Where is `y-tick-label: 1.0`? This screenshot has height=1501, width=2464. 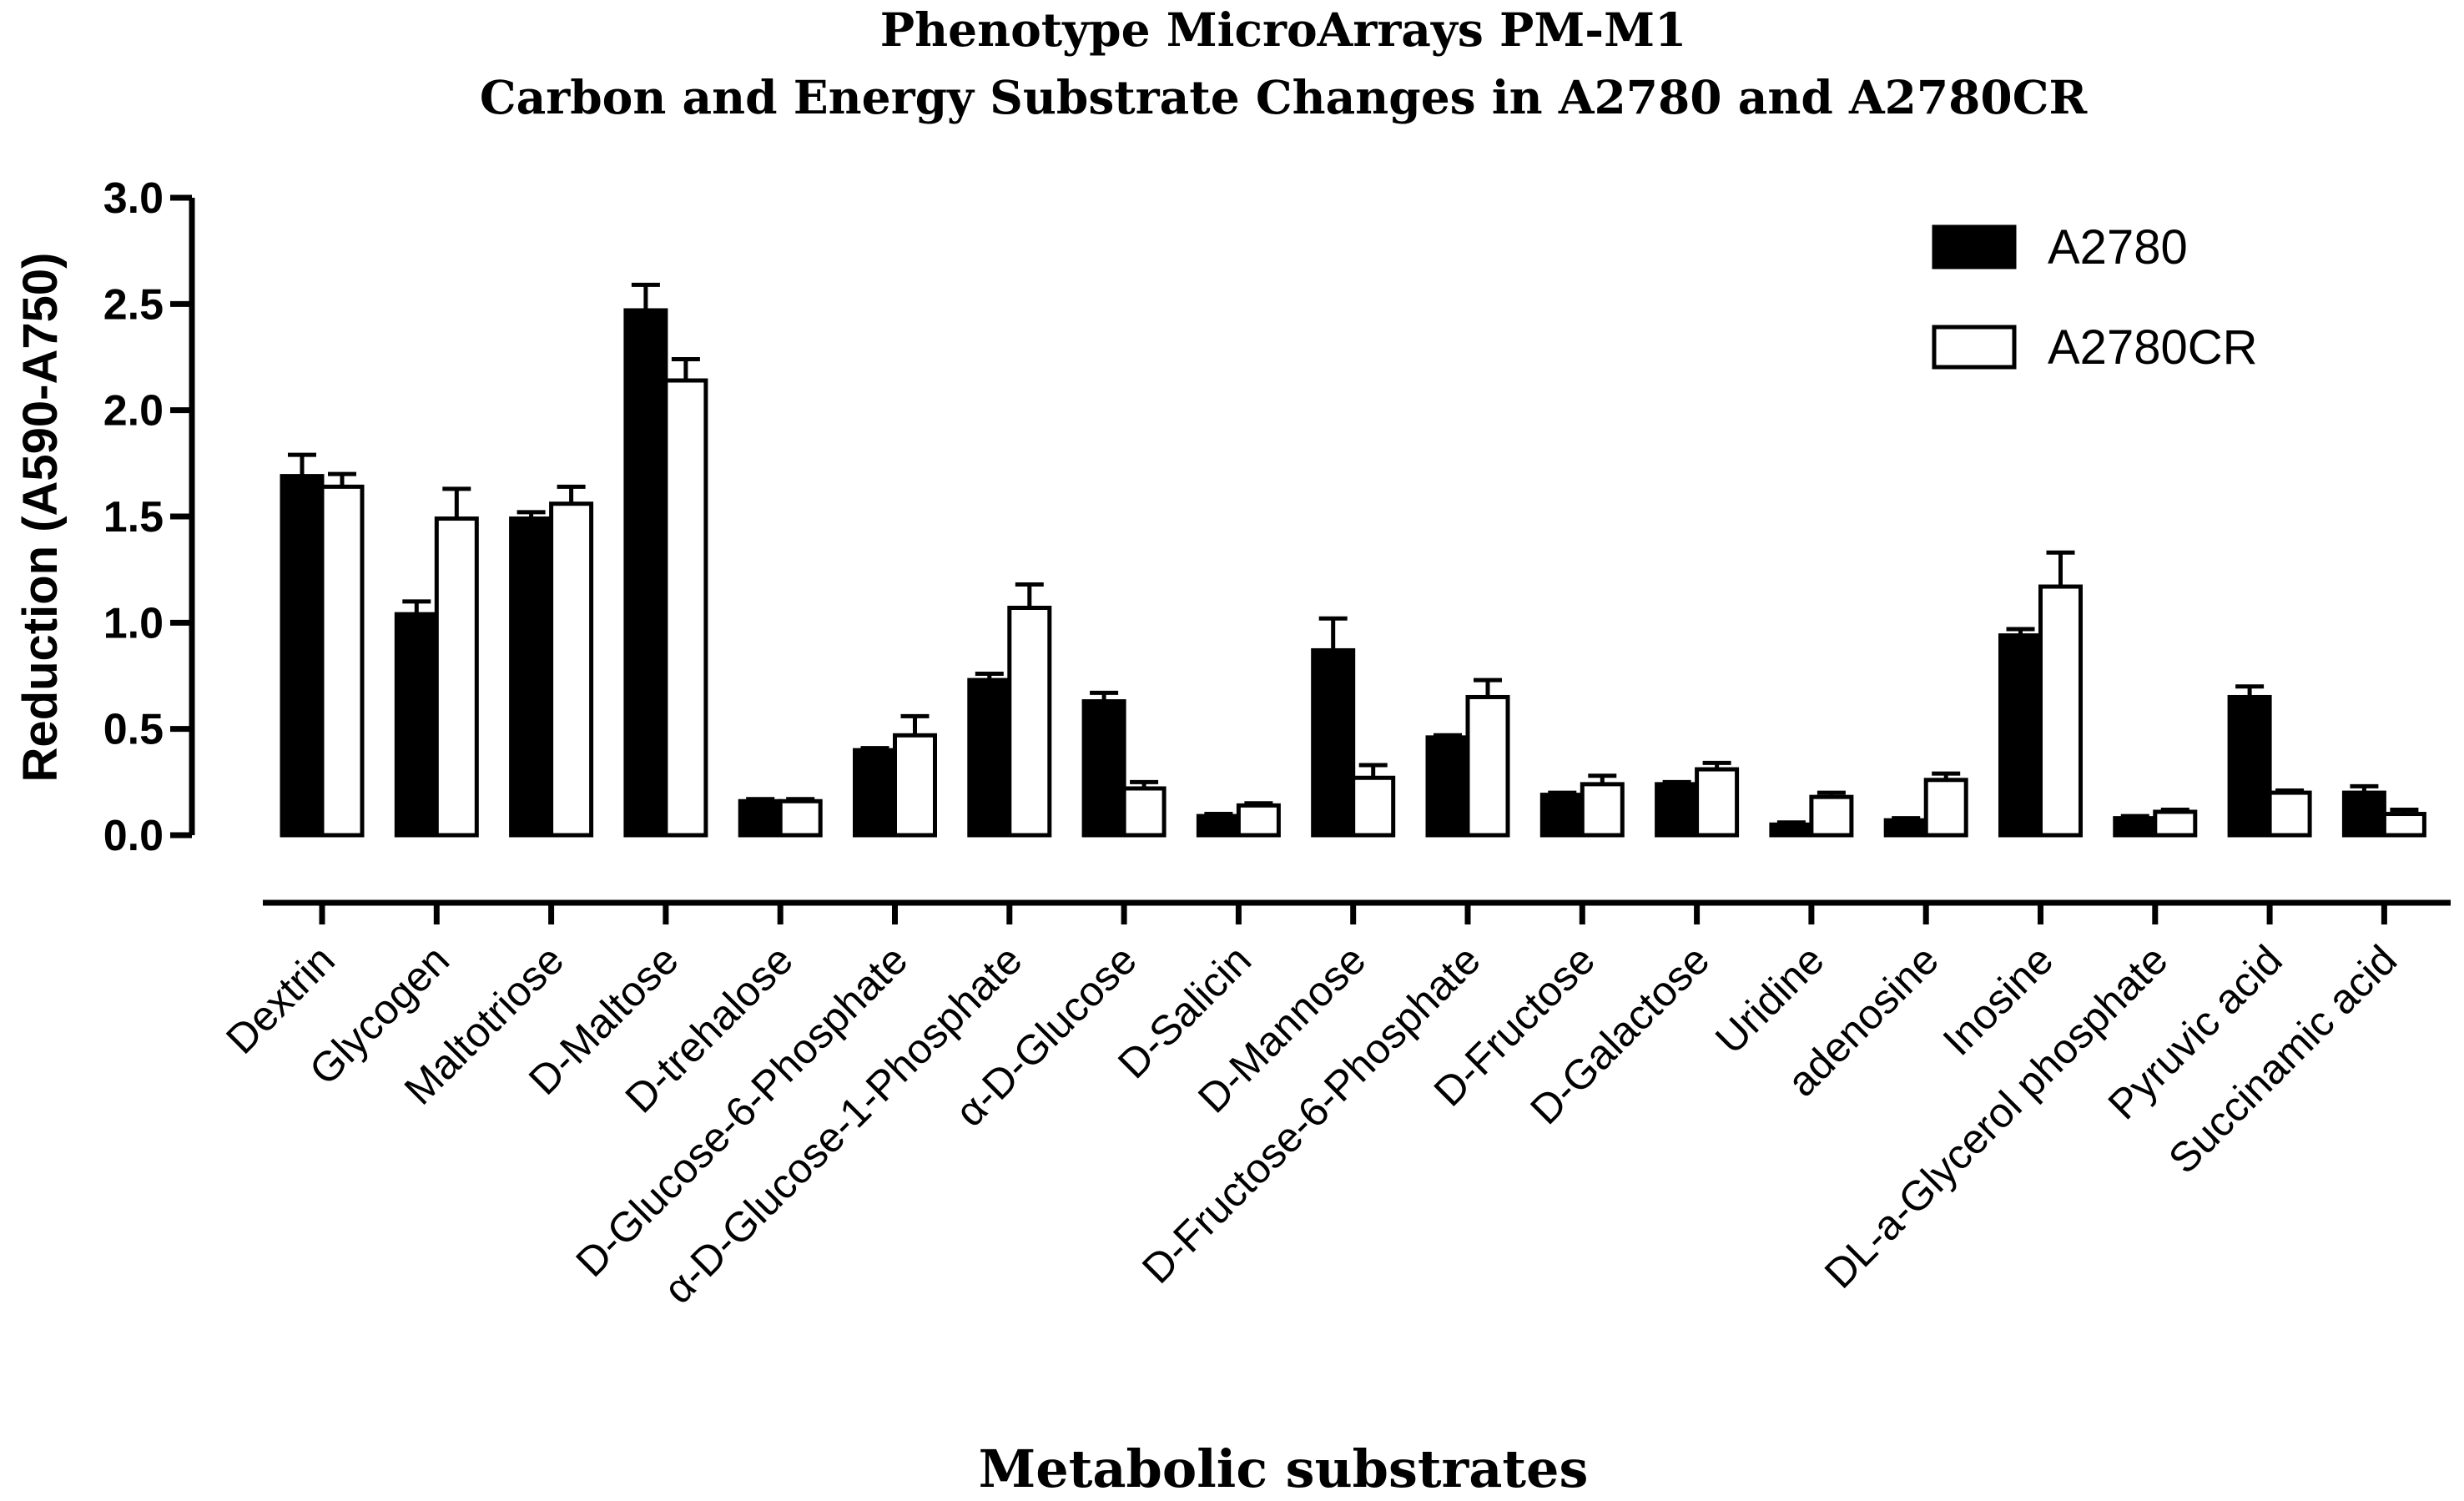
y-tick-label: 1.0 is located at coordinates (133, 623).